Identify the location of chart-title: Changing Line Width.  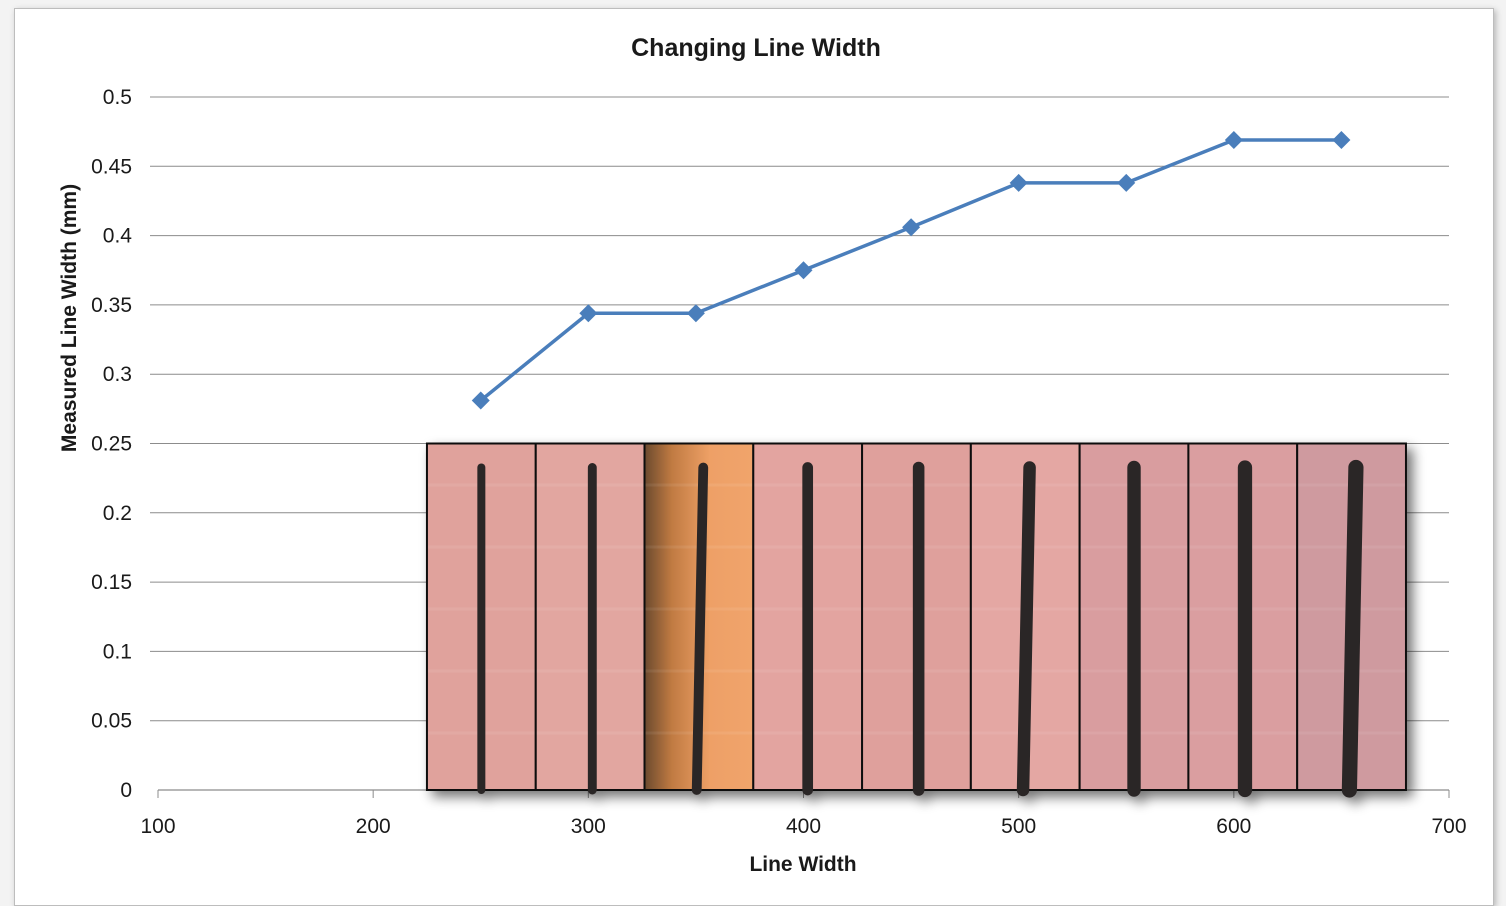
(756, 48).